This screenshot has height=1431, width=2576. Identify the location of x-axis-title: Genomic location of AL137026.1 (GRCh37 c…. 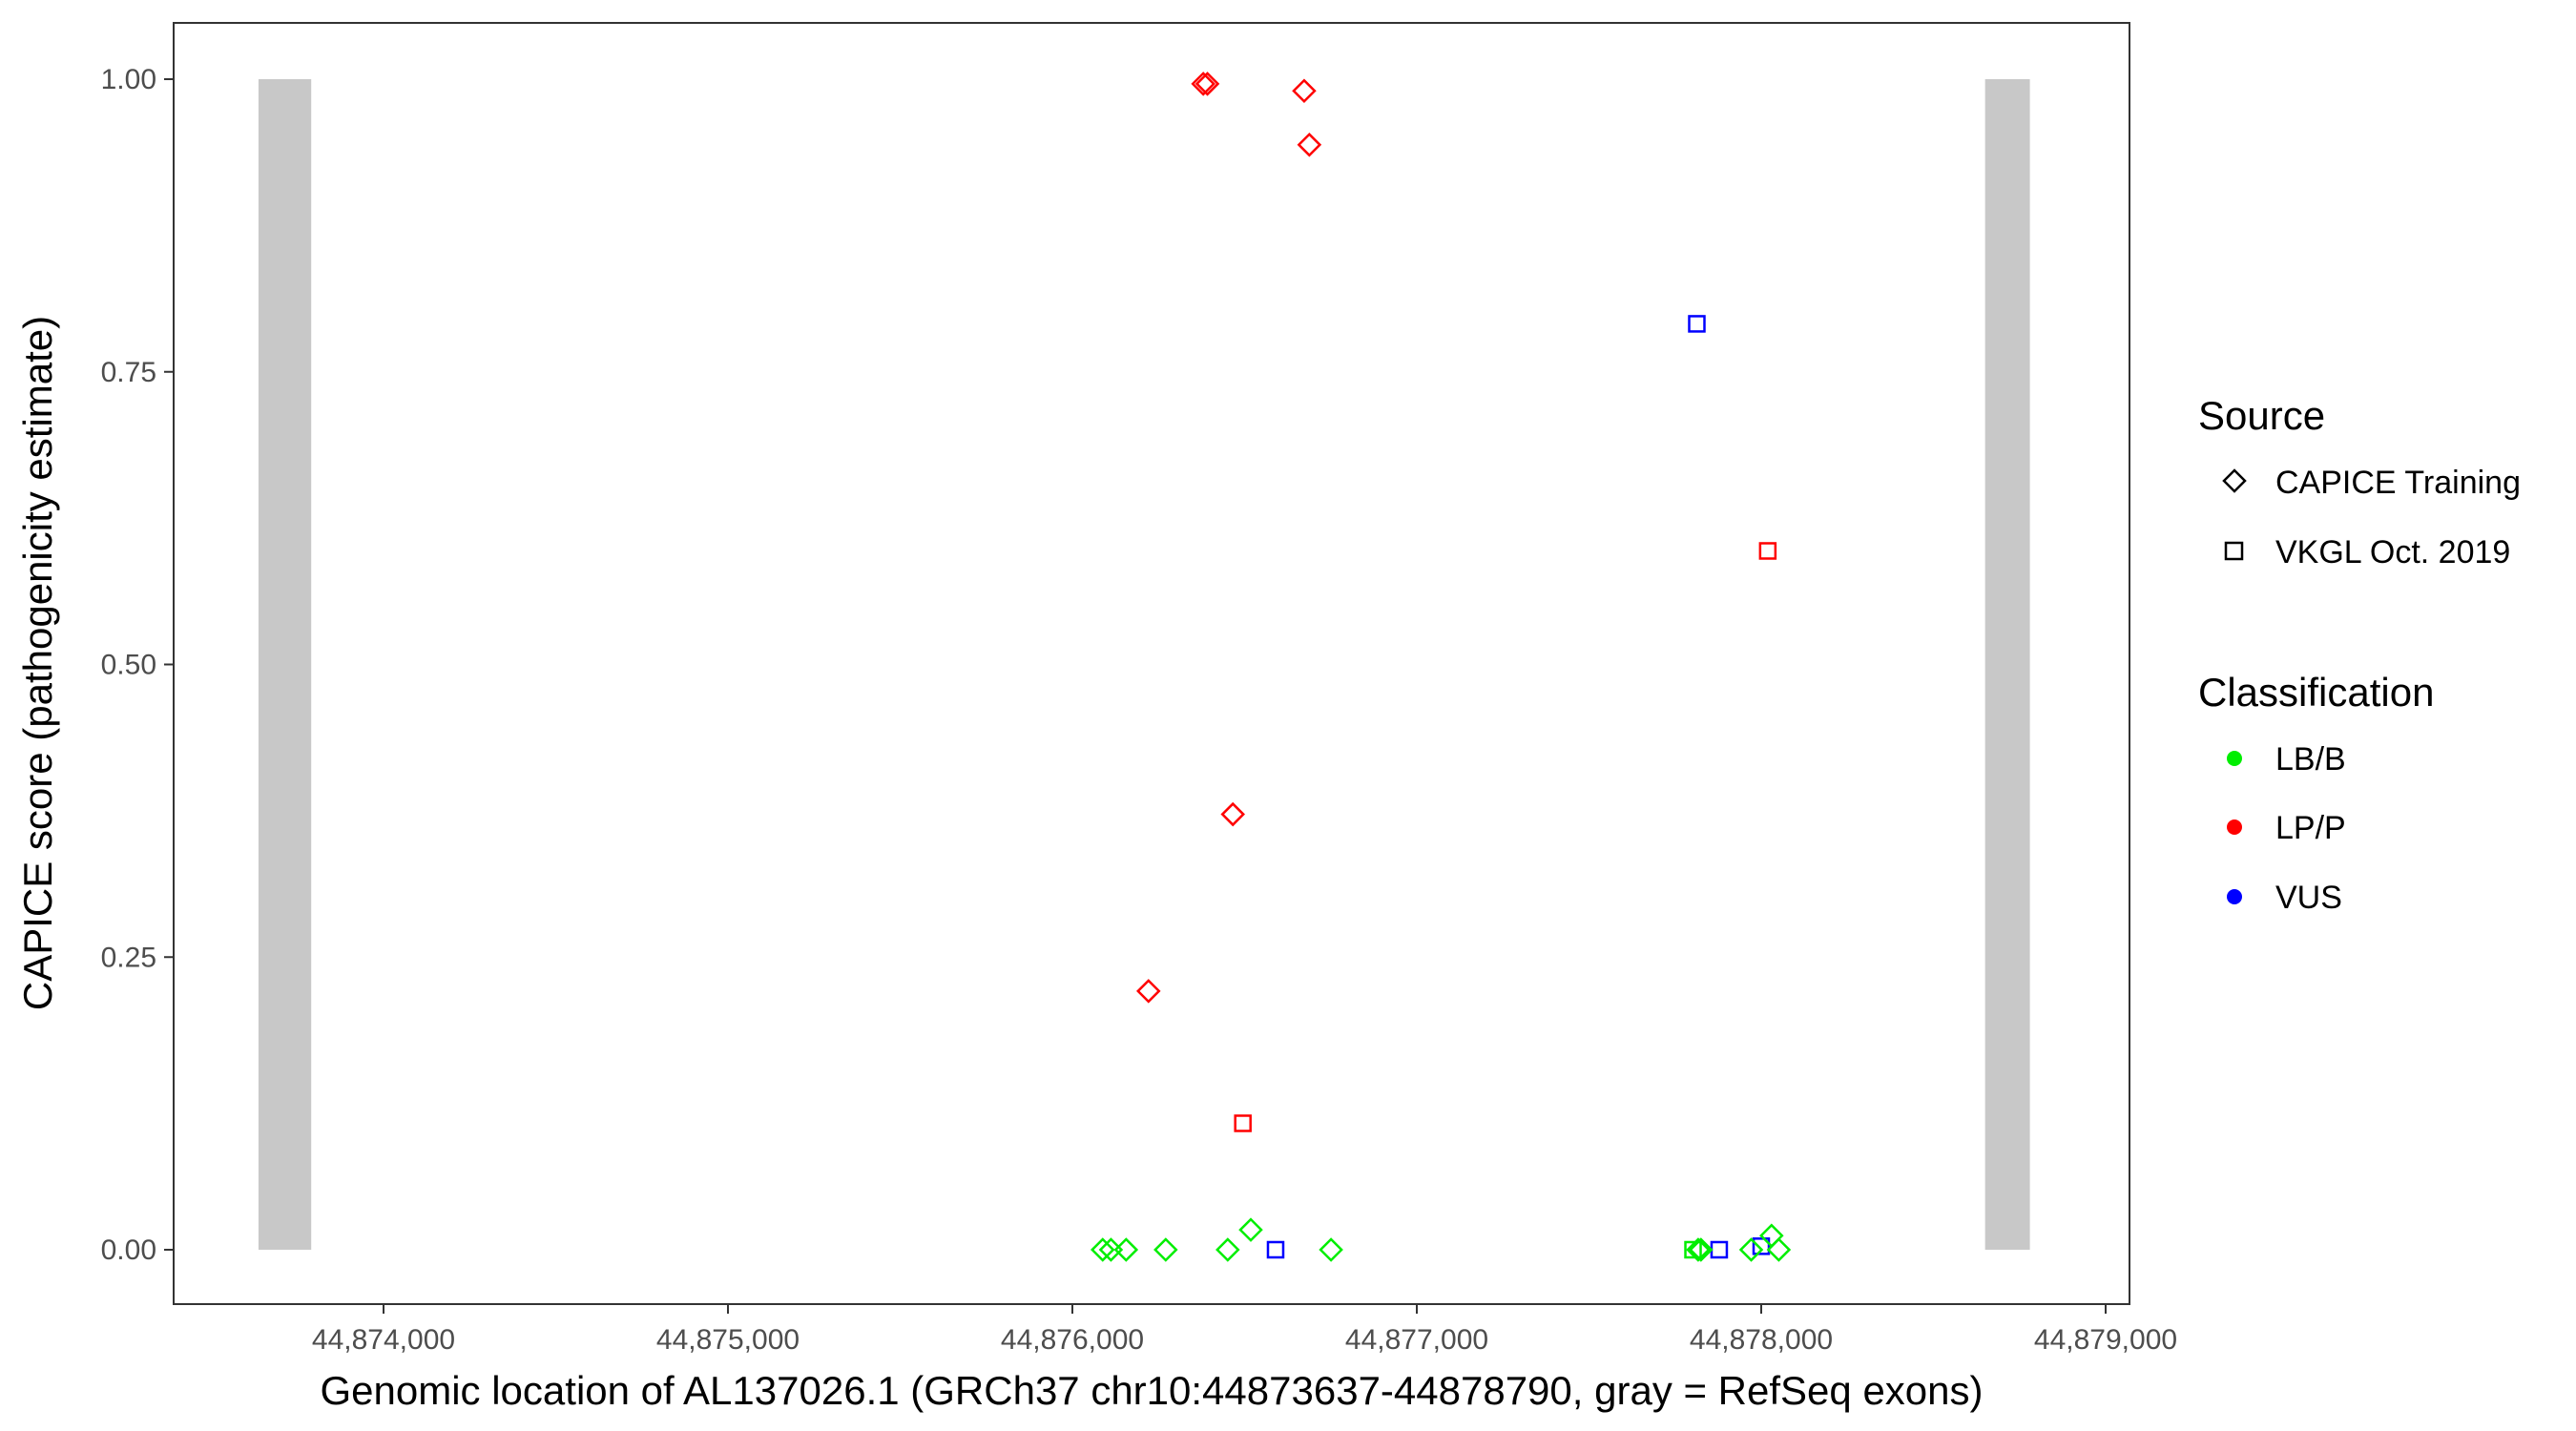
(1152, 1390).